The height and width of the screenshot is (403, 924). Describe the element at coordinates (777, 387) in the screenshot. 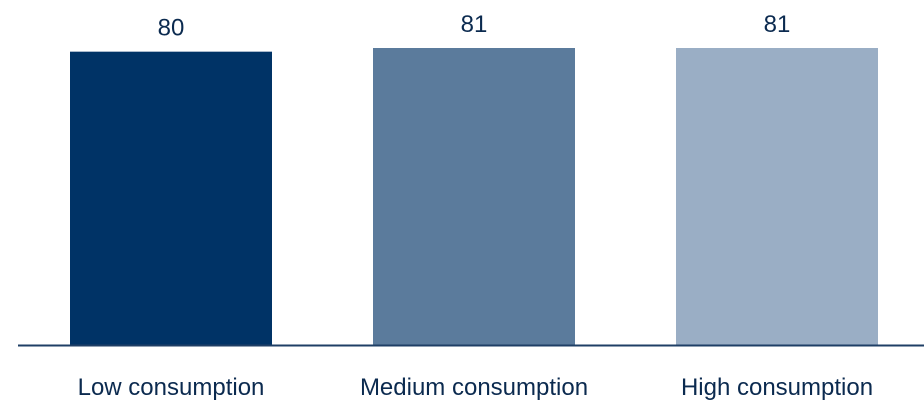

I see `category-label: High consumption` at that location.